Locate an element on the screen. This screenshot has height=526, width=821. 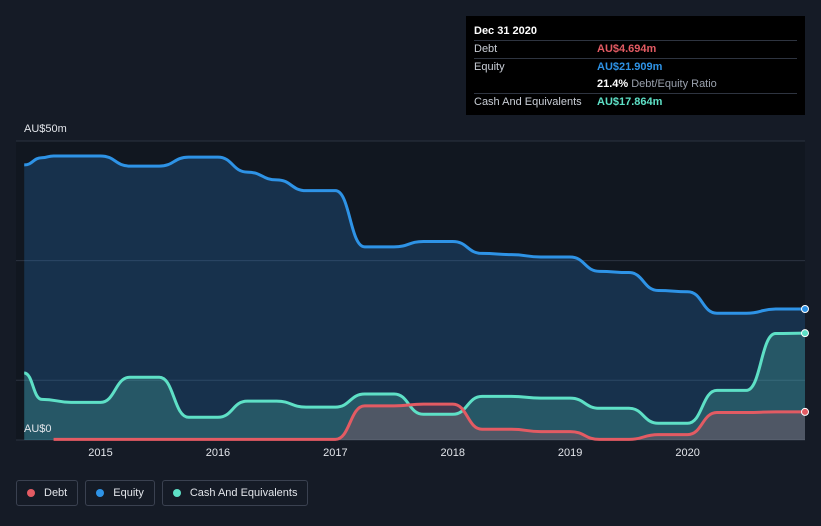
x-axis-labels: 2015 2016 2017 2018 2019 2020 is located at coordinates (394, 453).